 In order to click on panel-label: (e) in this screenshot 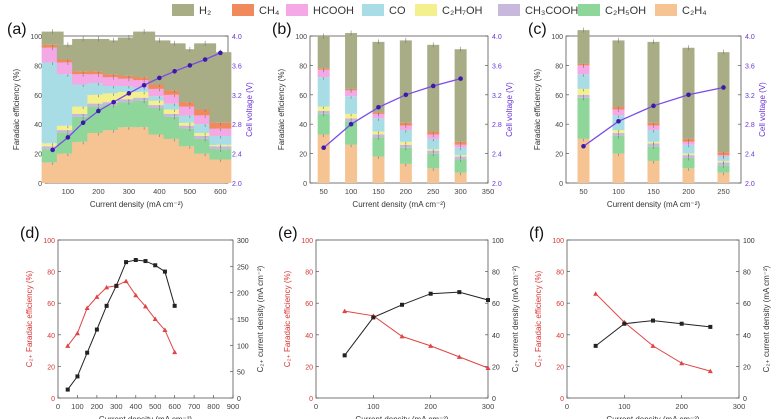, I will do `click(288, 233)`.